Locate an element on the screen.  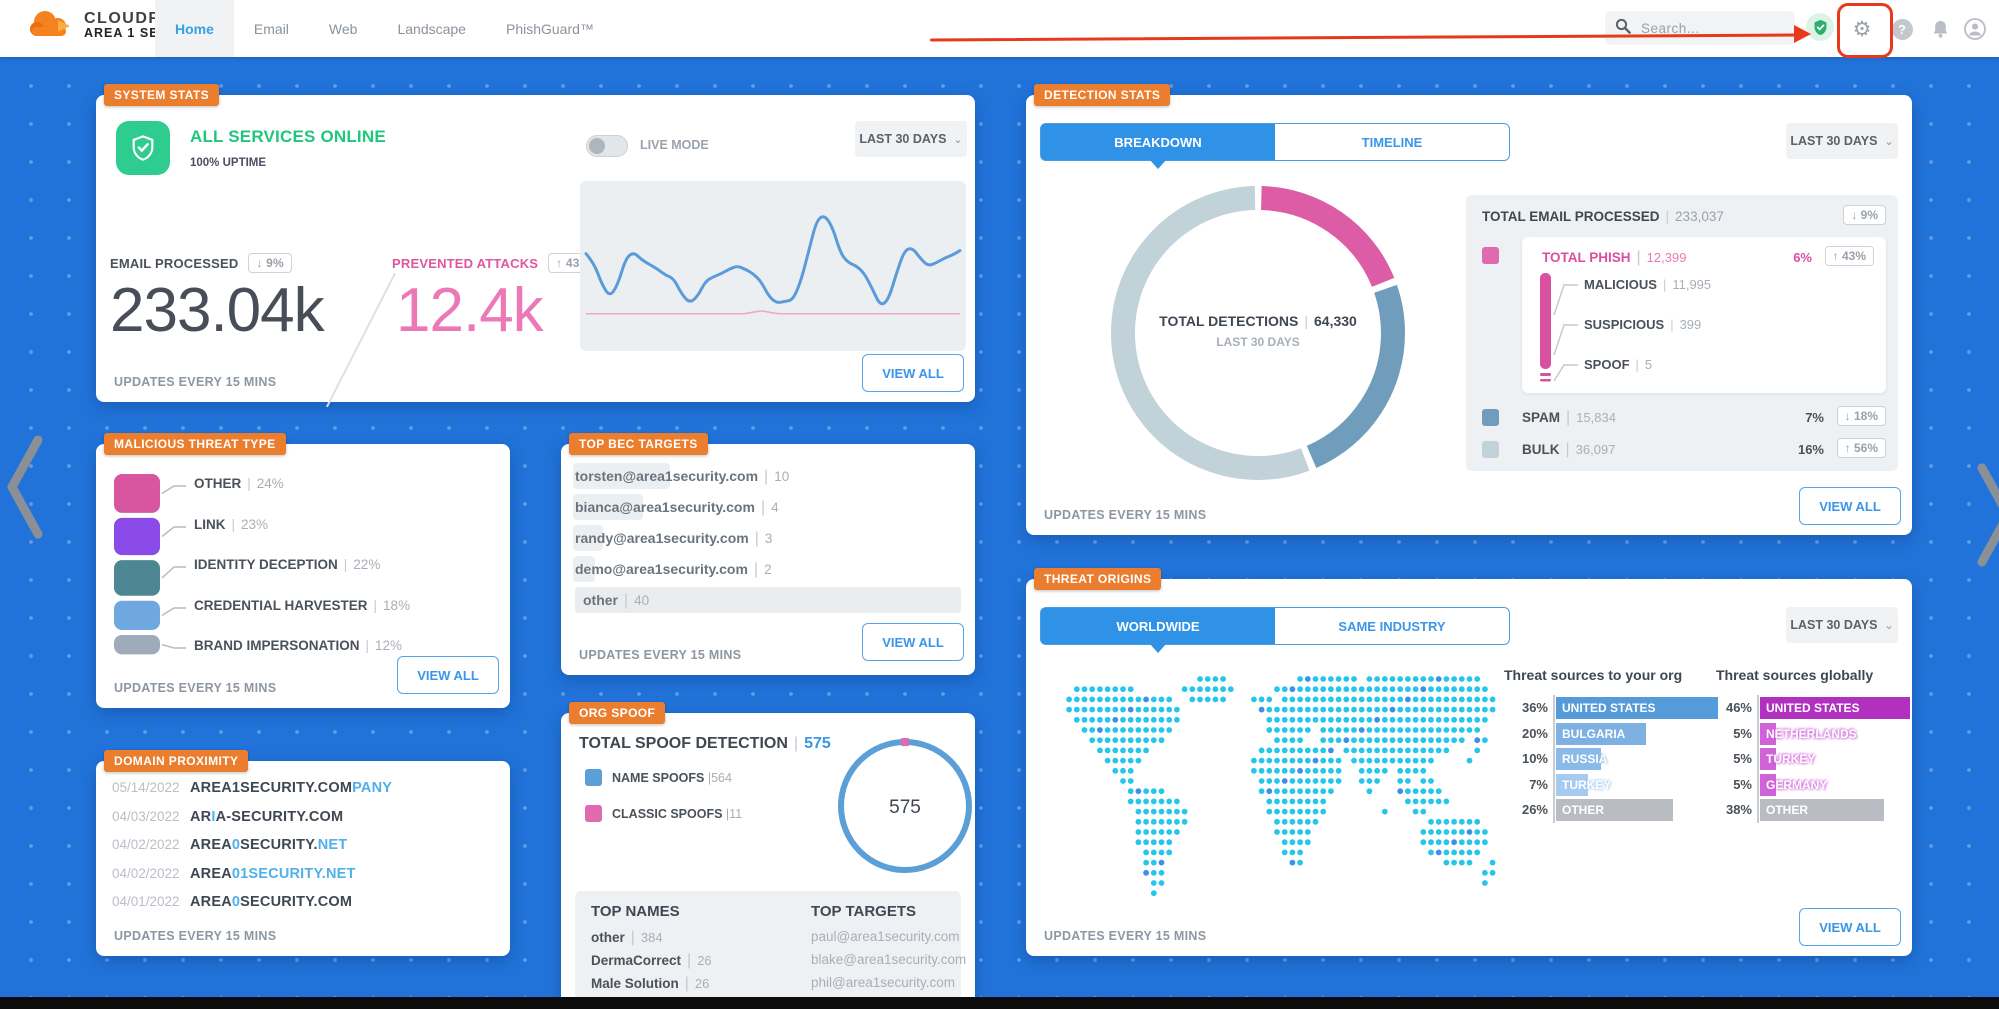
threat-type-row: CREDENTIAL HARVESTER | 18% is located at coordinates (302, 605).